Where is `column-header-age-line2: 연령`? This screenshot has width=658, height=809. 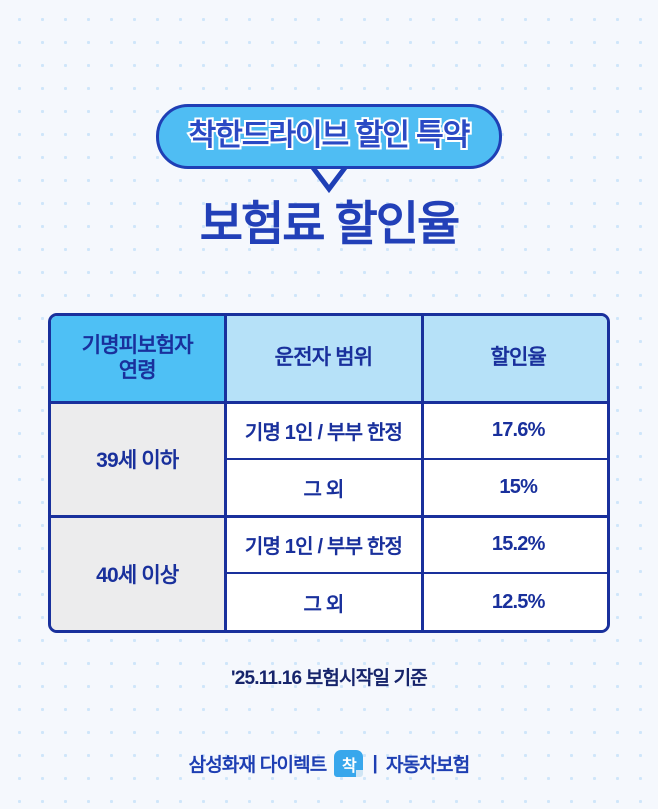
column-header-age-line2: 연령 is located at coordinates (137, 371).